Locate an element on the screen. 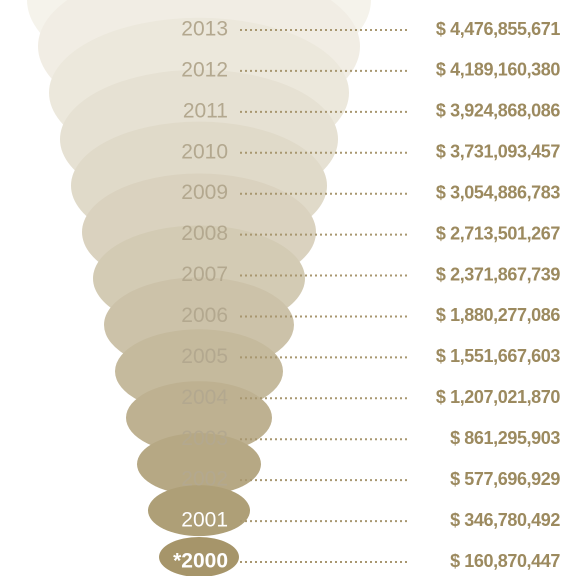  year-label: 2007 is located at coordinates (204, 274).